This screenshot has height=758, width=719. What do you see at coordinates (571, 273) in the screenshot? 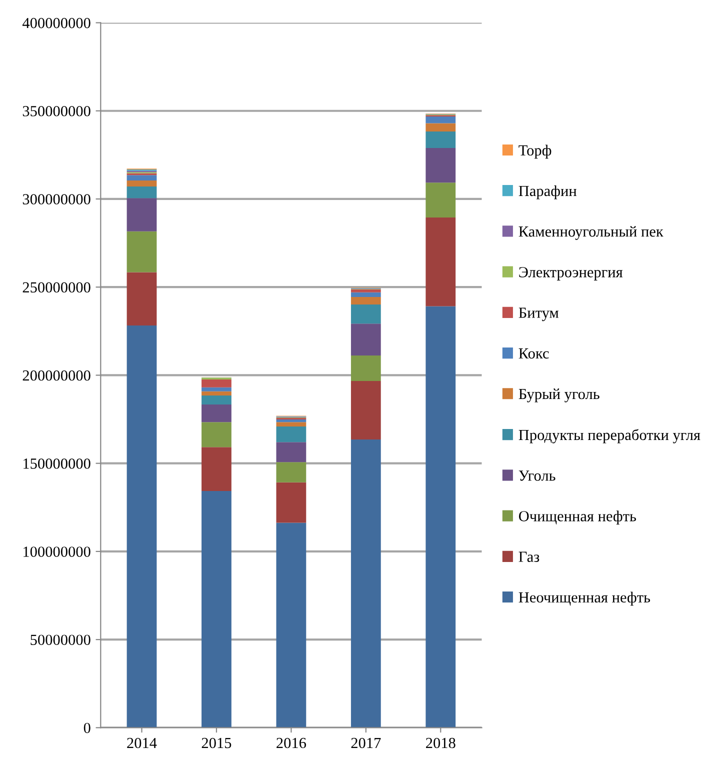
I see `legend-label: Электроэнергия` at bounding box center [571, 273].